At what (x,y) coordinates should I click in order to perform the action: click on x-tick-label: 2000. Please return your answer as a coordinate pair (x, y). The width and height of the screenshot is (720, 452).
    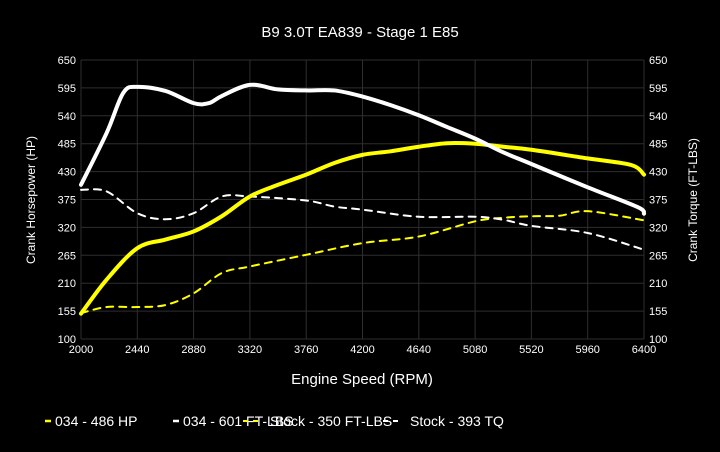
    Looking at the image, I should click on (81, 350).